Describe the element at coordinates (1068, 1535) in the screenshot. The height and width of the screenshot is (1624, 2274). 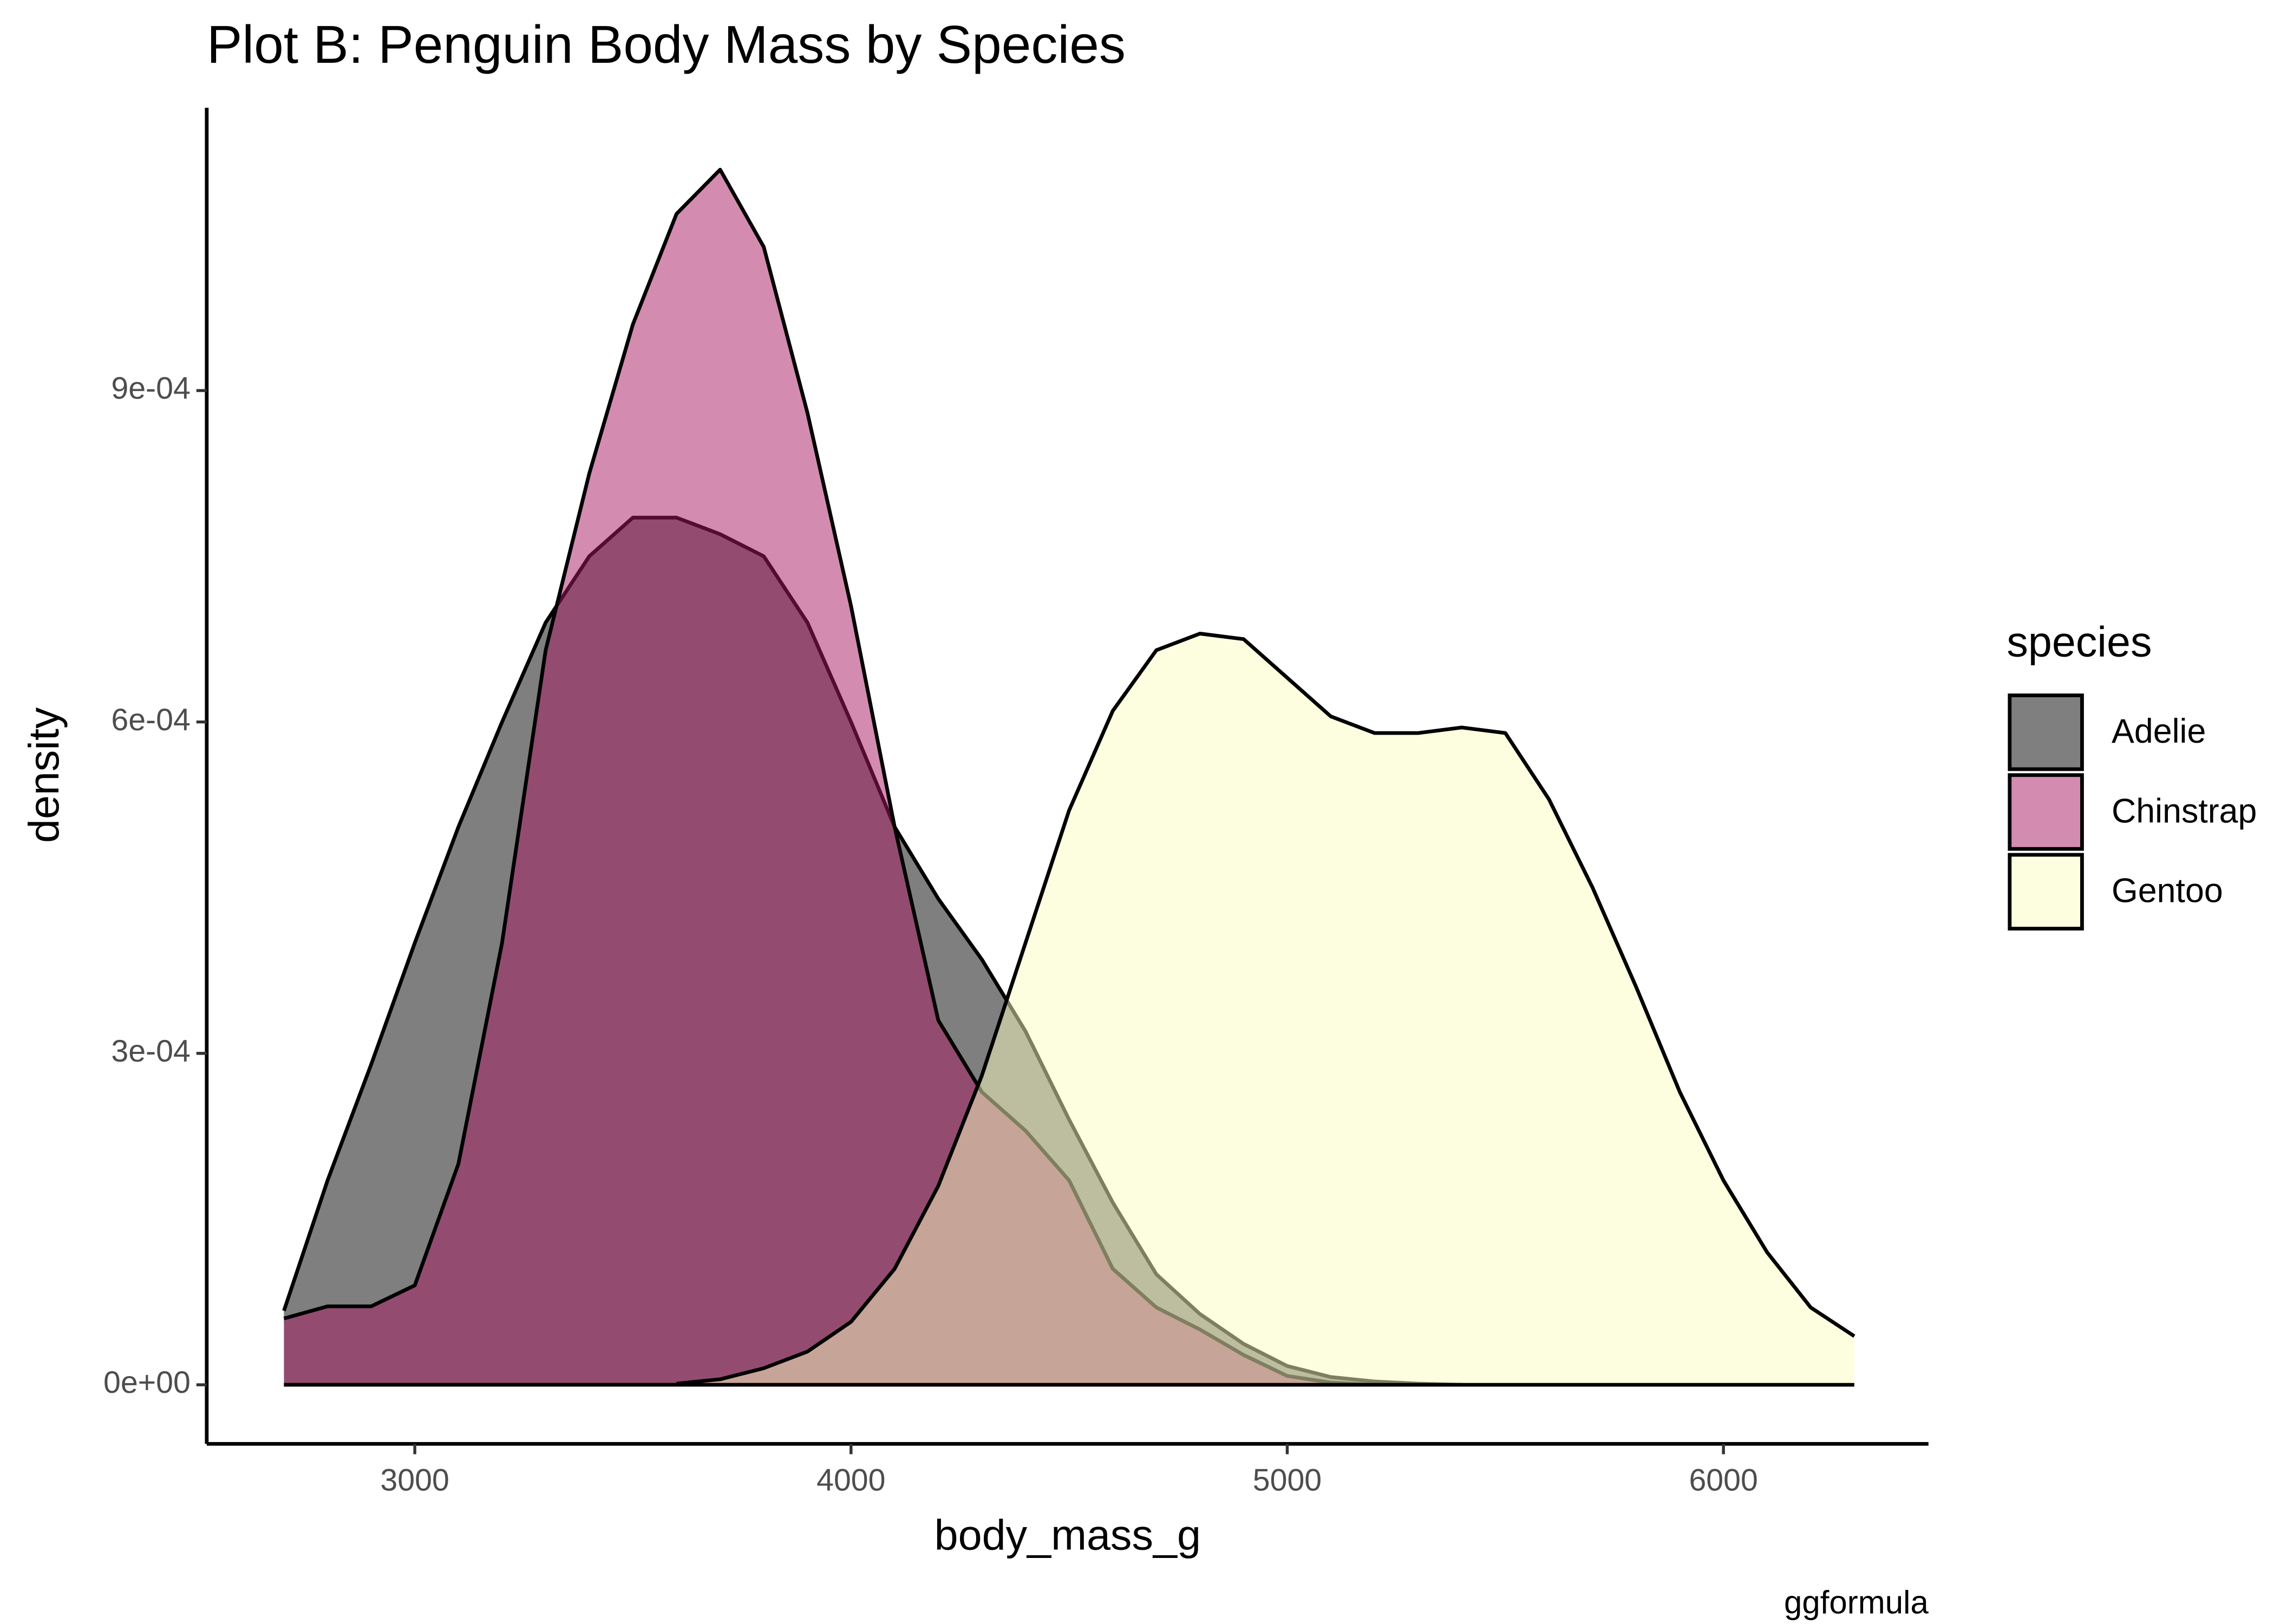
I see `x-axis-label: body_mass_g` at that location.